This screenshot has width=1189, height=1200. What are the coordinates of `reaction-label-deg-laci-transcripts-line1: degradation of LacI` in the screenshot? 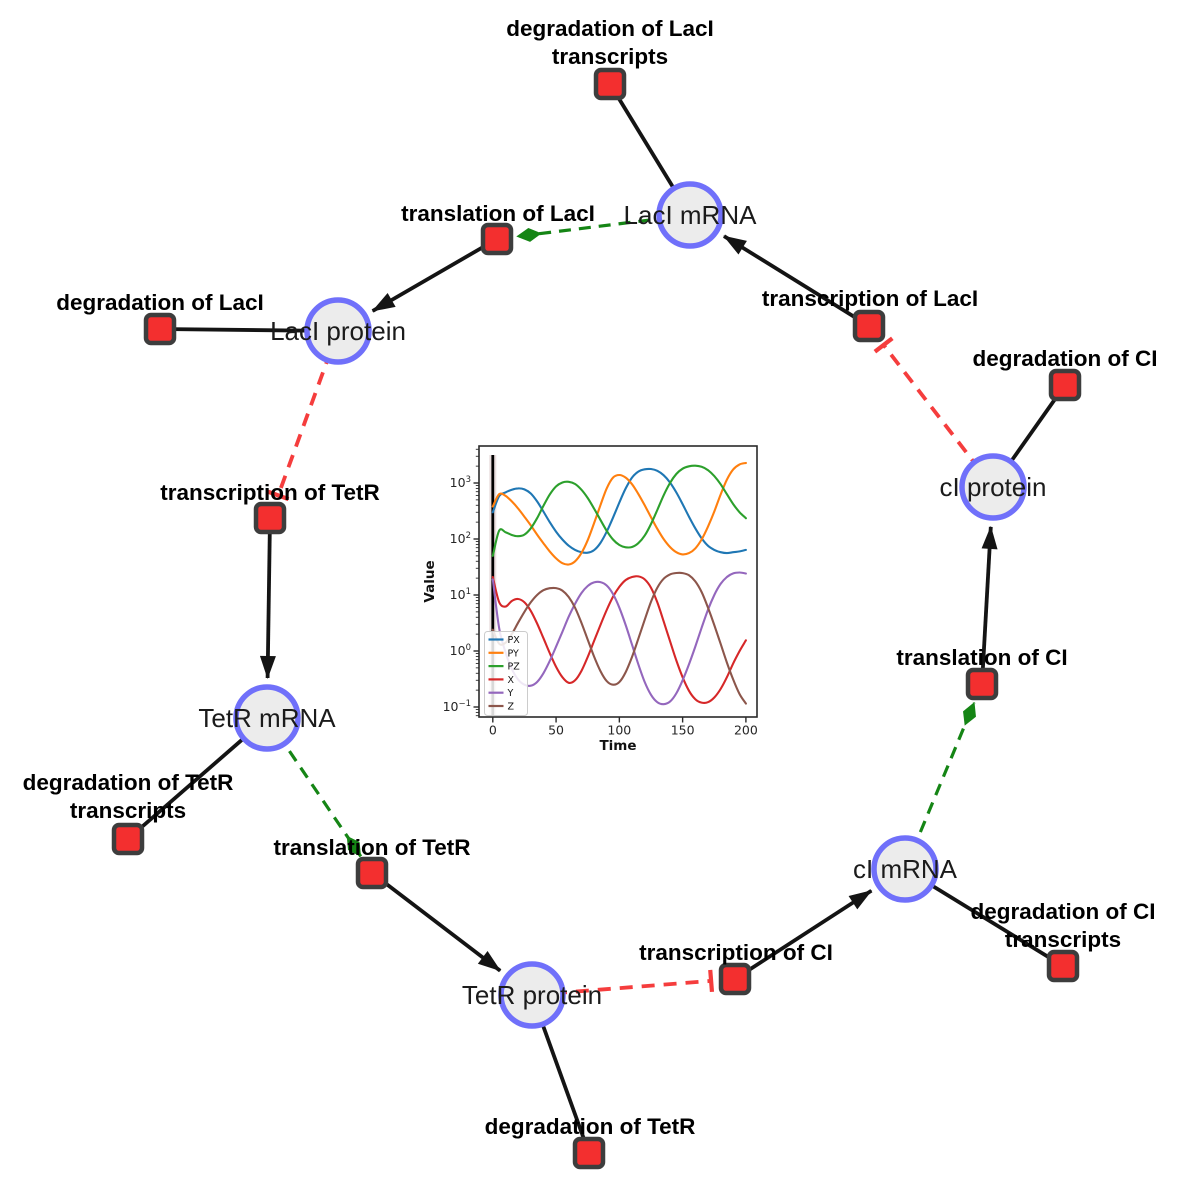 It's located at (610, 28).